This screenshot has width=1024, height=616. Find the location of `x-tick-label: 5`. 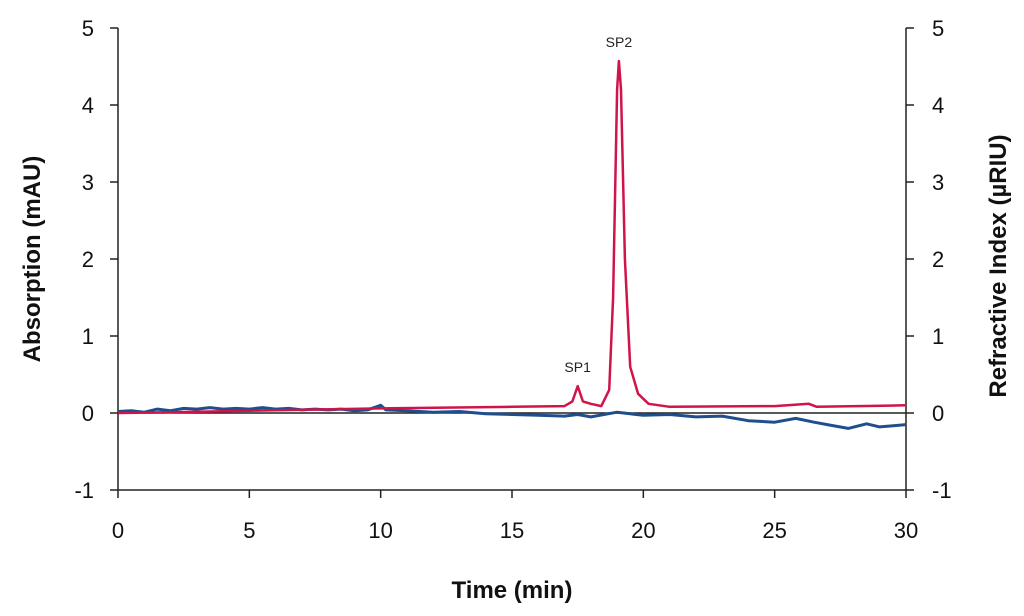

x-tick-label: 5 is located at coordinates (249, 530).